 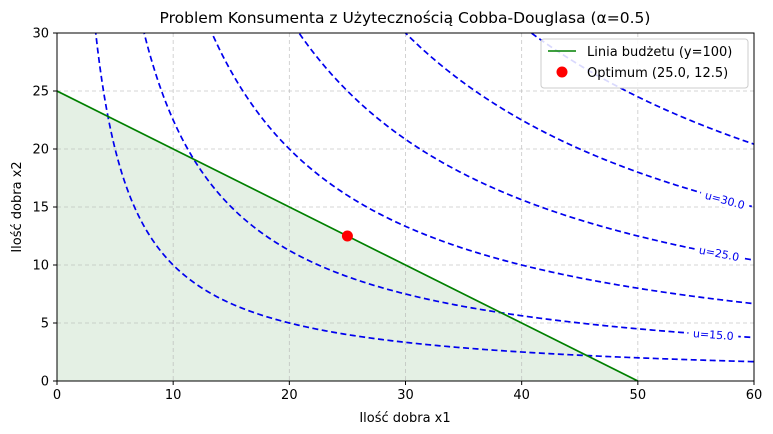 I want to click on contour-label: u=30.0, so click(x=724, y=200).